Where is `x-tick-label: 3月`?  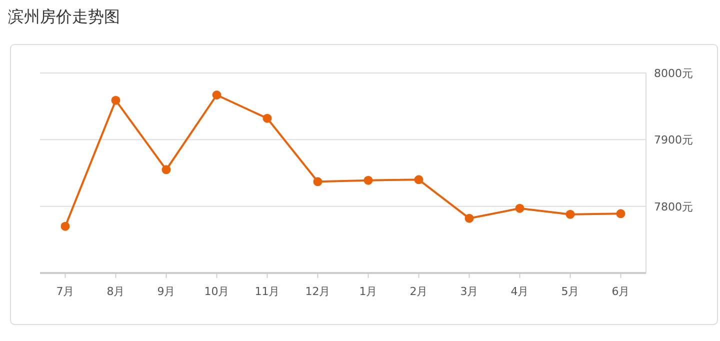 x-tick-label: 3月 is located at coordinates (469, 291).